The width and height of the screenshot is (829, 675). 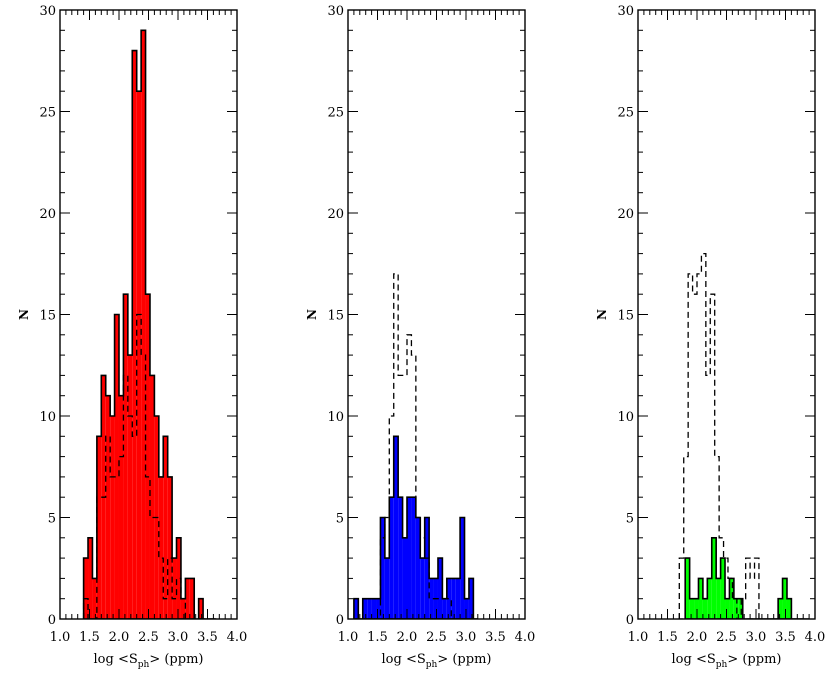 What do you see at coordinates (630, 620) in the screenshot?
I see `y-tick-label: 0` at bounding box center [630, 620].